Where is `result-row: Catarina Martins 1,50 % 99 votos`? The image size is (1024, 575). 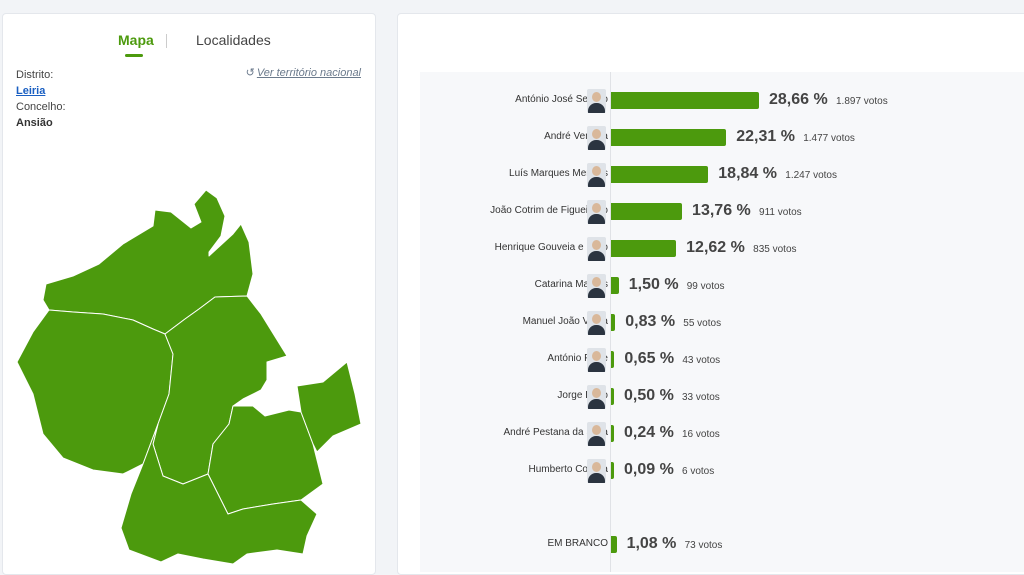
result-row: Catarina Martins 1,50 % 99 votos is located at coordinates (722, 286).